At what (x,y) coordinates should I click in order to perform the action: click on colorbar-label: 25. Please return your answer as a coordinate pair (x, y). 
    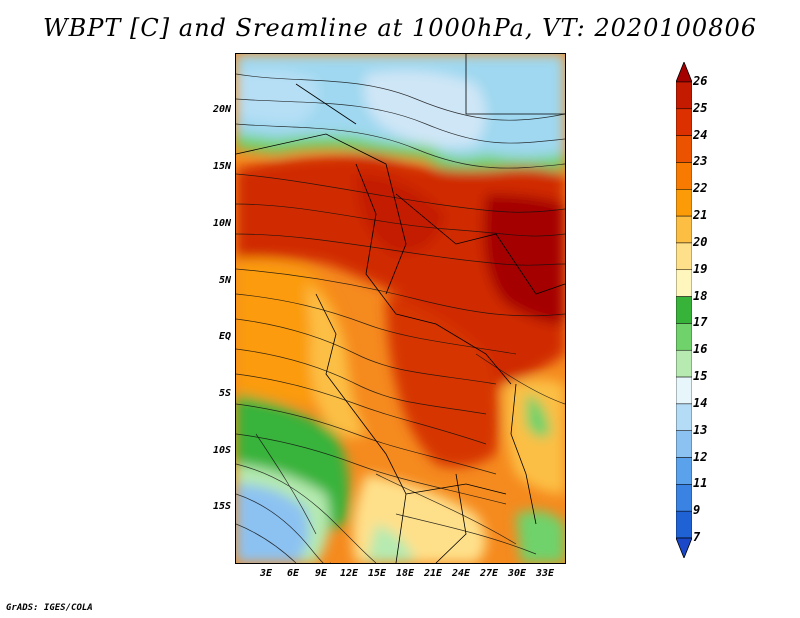
    Looking at the image, I should click on (700, 107).